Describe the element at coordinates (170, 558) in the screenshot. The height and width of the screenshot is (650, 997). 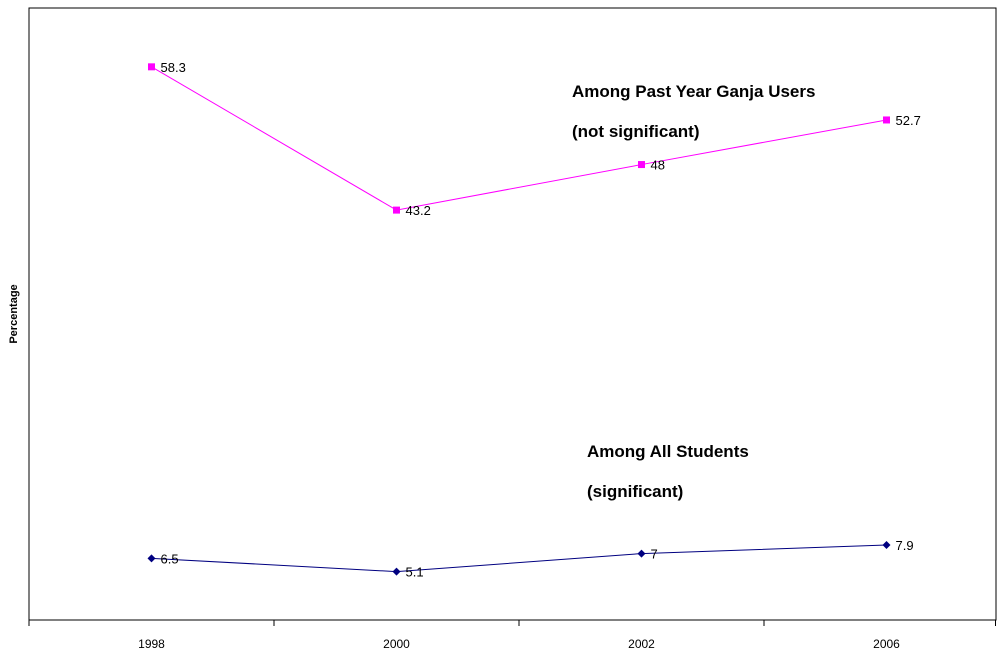
I see `data-label: 6.5` at that location.